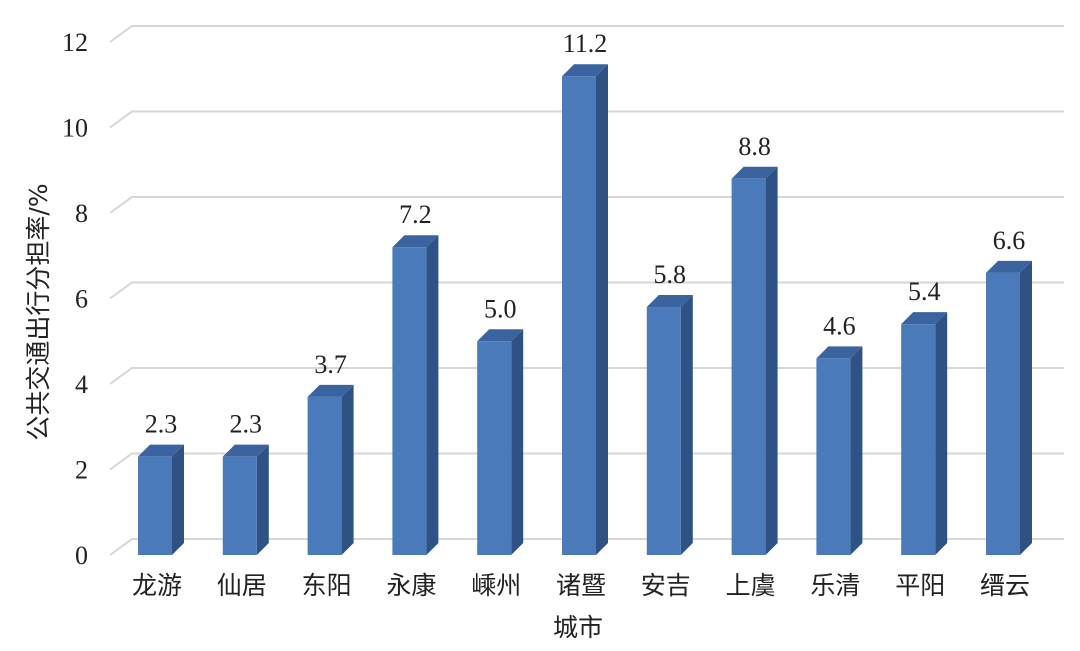 Image resolution: width=1080 pixels, height=651 pixels. I want to click on data-label: 11.2, so click(585, 43).